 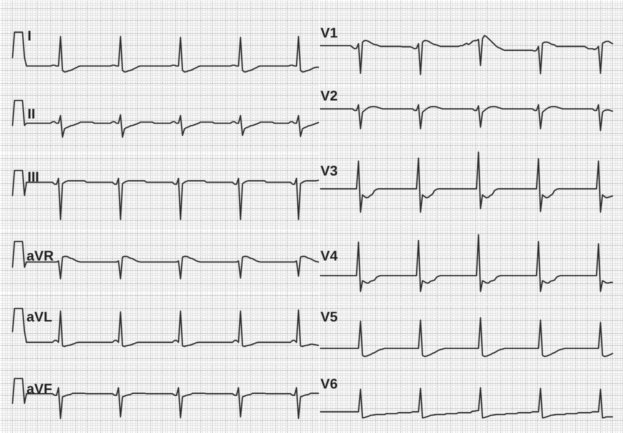 What do you see at coordinates (329, 170) in the screenshot?
I see `text: V3` at bounding box center [329, 170].